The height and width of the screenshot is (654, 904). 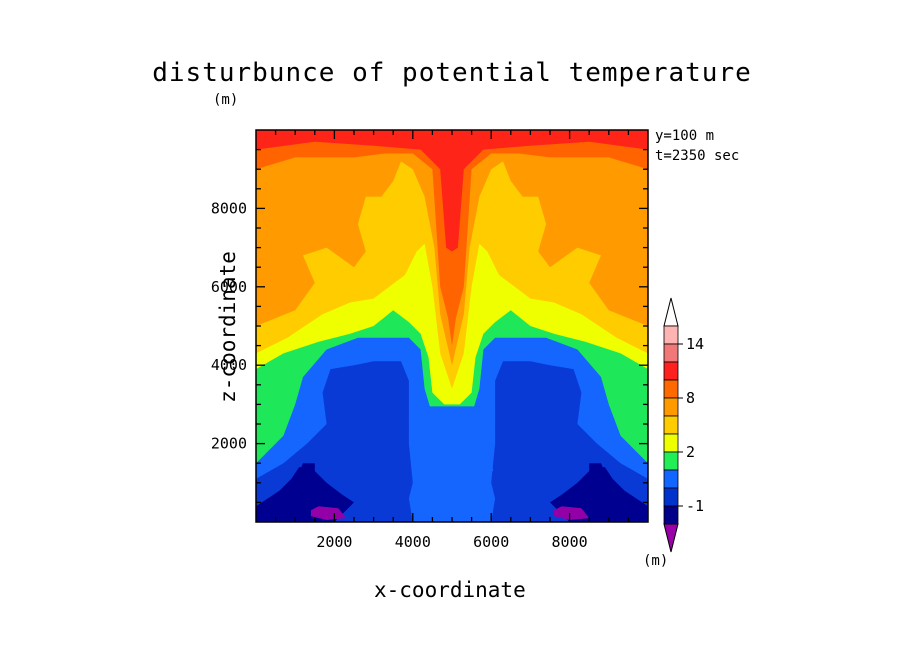 What do you see at coordinates (303, 483) in the screenshot?
I see `contour-level-navy-left-inner` at bounding box center [303, 483].